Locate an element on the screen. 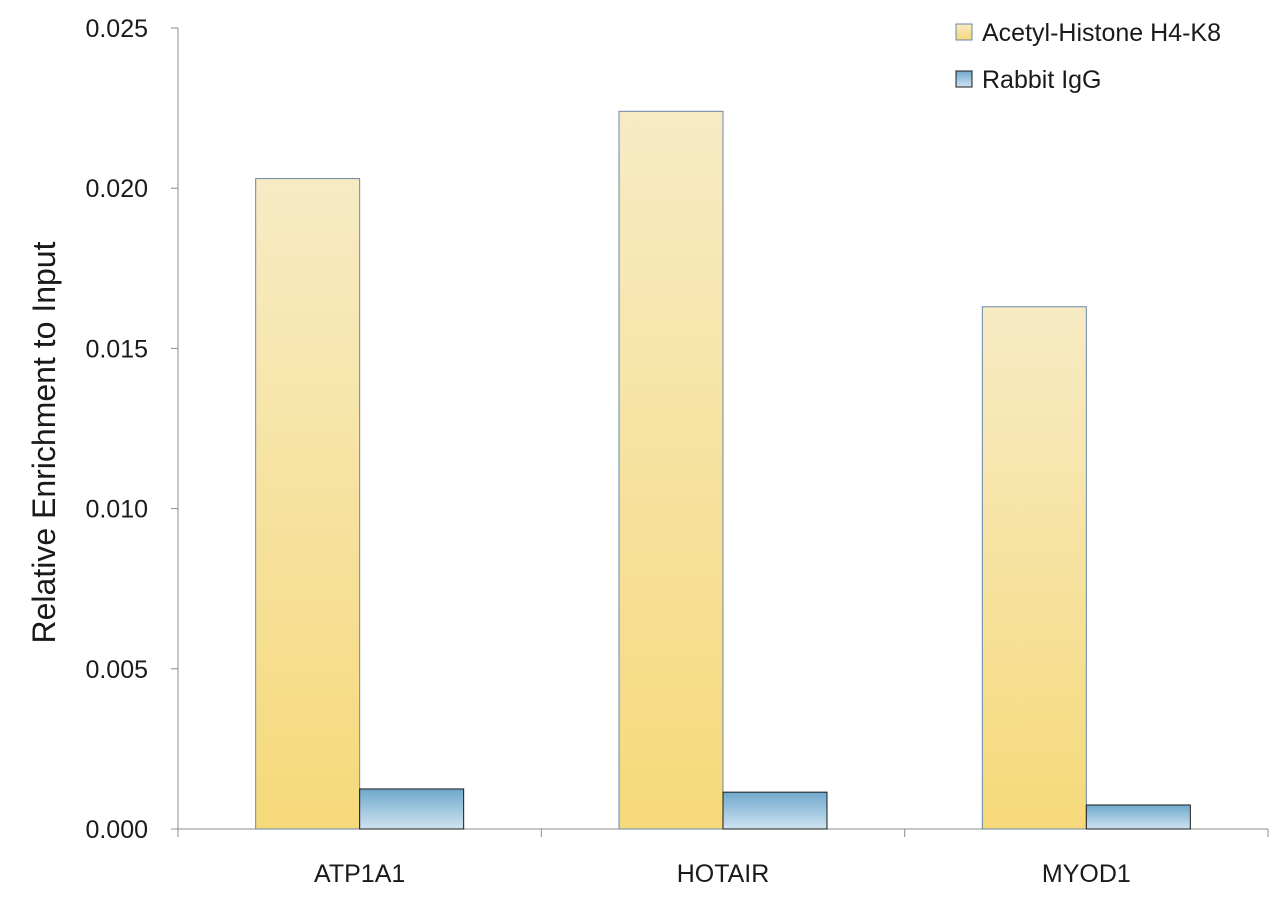  legend-label-series-1: Acetyl-Histone H4-K8 is located at coordinates (1101, 33).